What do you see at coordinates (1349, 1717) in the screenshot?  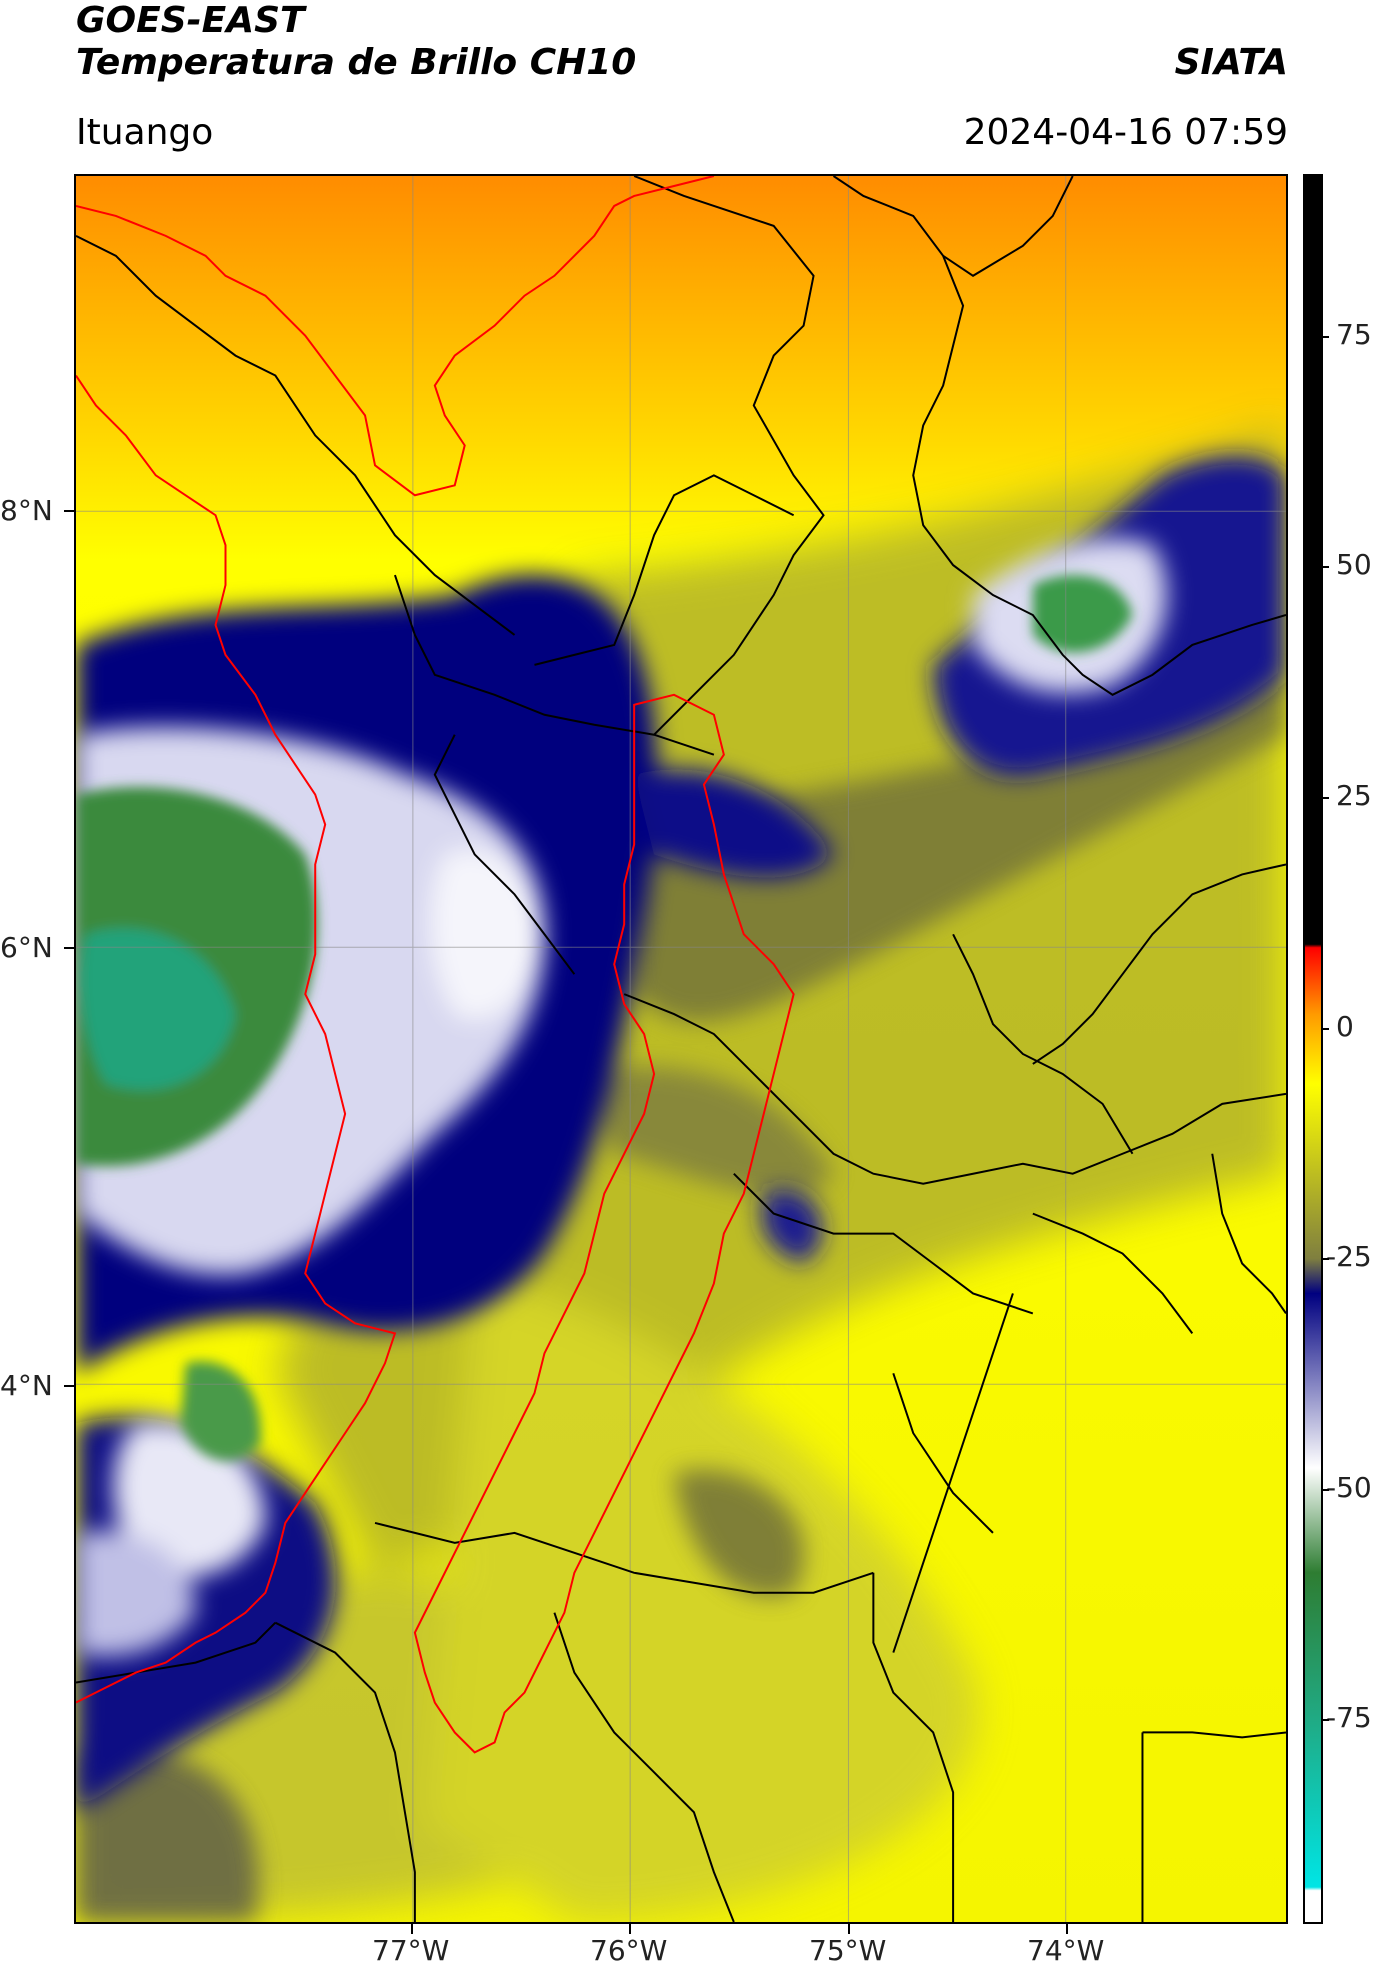 I see `cbar-label-minus75: -75` at bounding box center [1349, 1717].